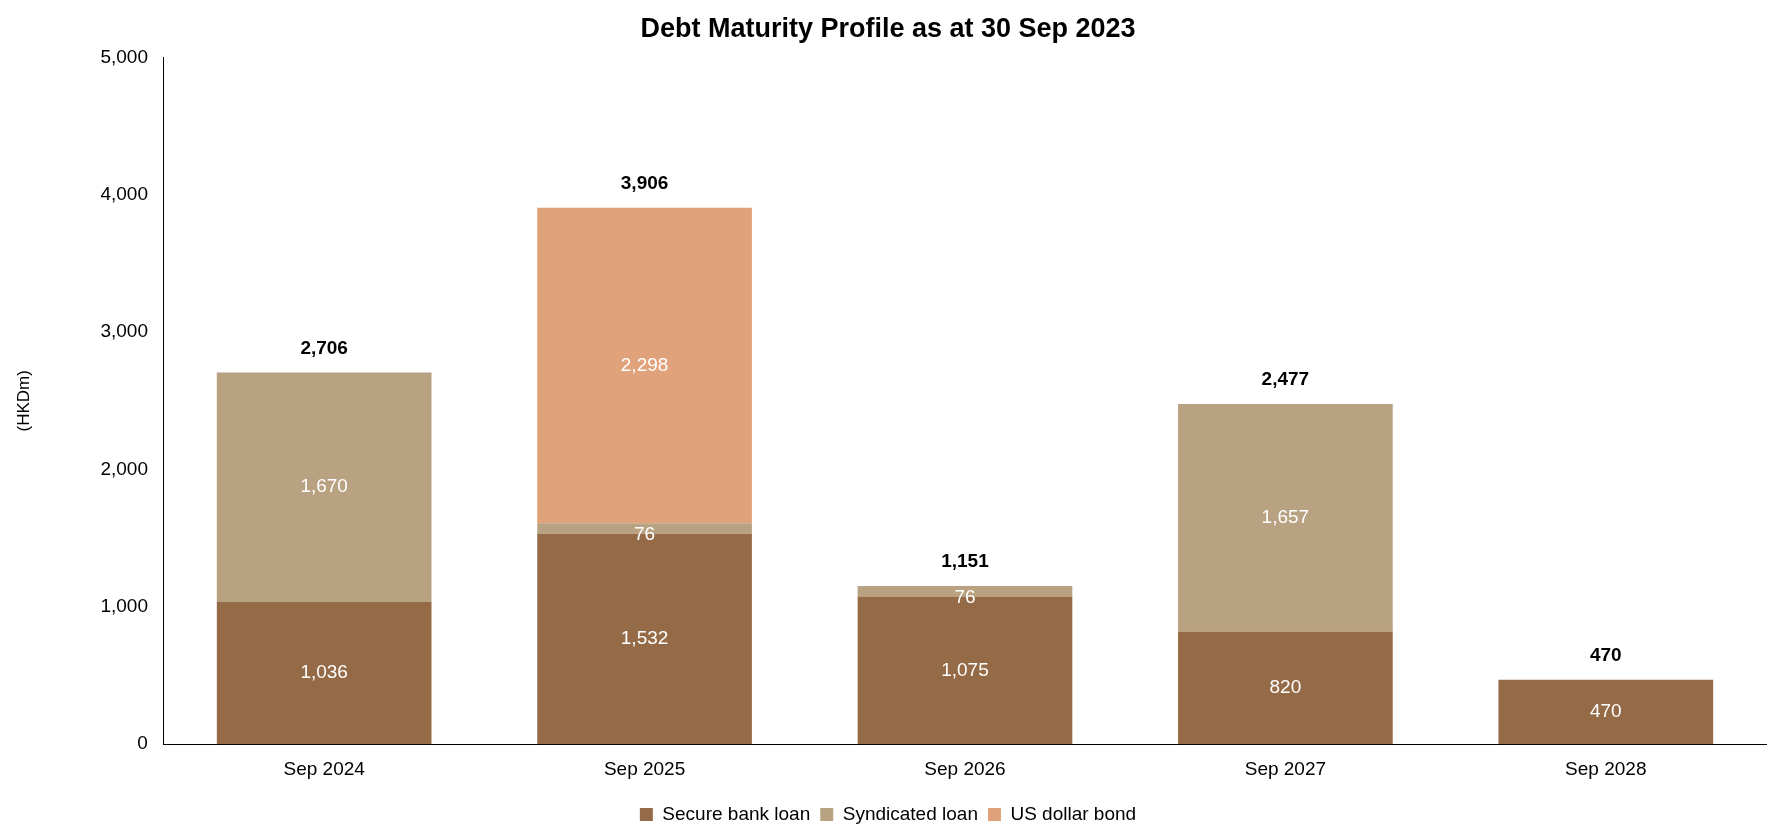  What do you see at coordinates (644, 182) in the screenshot?
I see `total-label: 3,906` at bounding box center [644, 182].